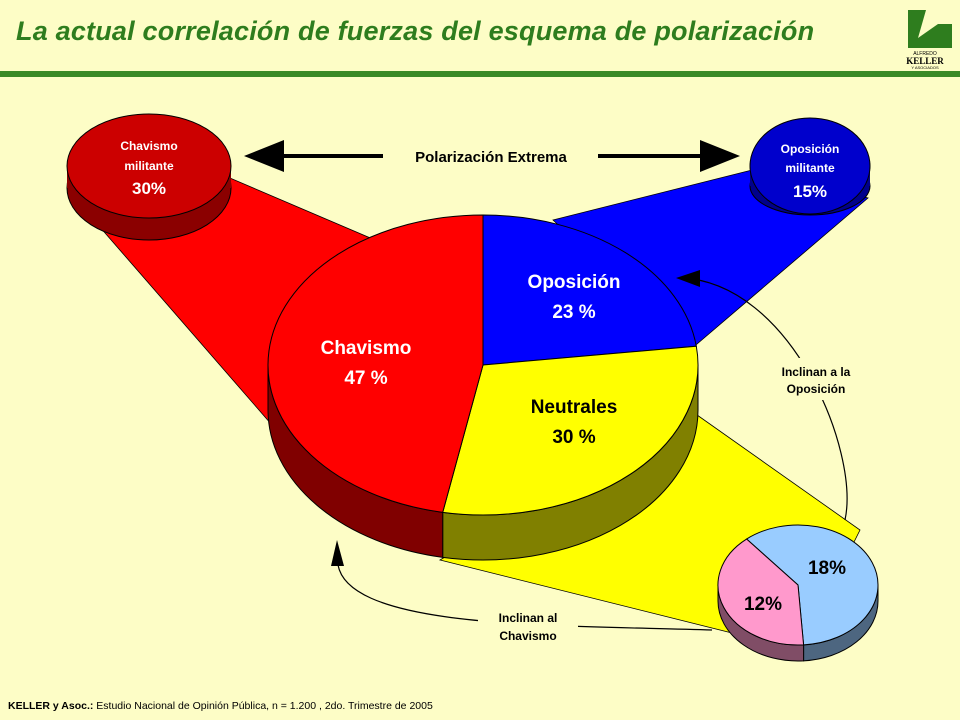 The image size is (960, 720). I want to click on source-author: KELLER y Asoc.:, so click(51, 706).